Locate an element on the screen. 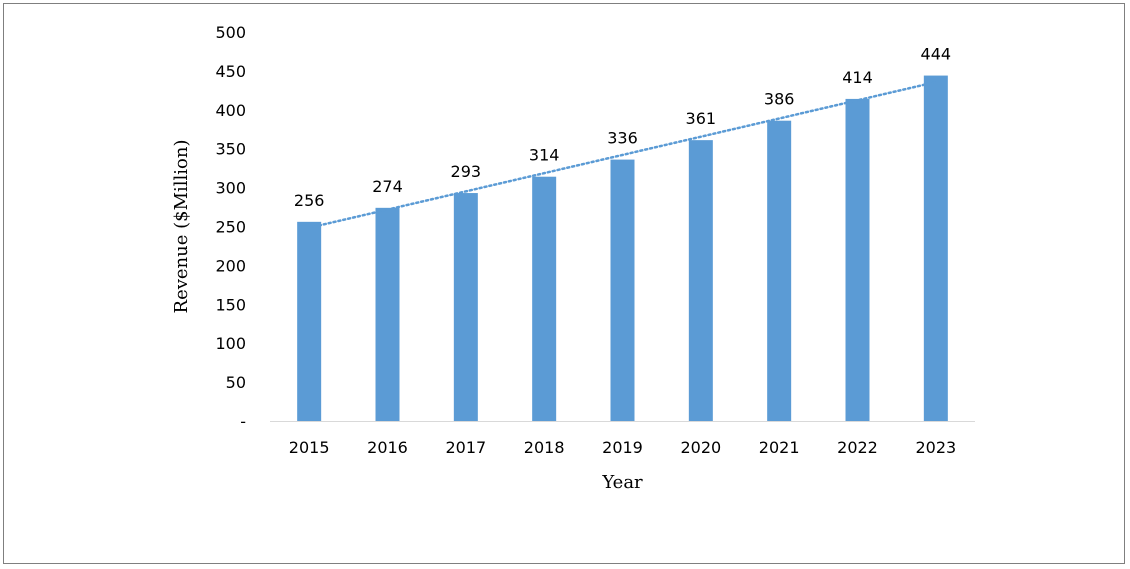 The image size is (1130, 569). trendline is located at coordinates (622, 155).